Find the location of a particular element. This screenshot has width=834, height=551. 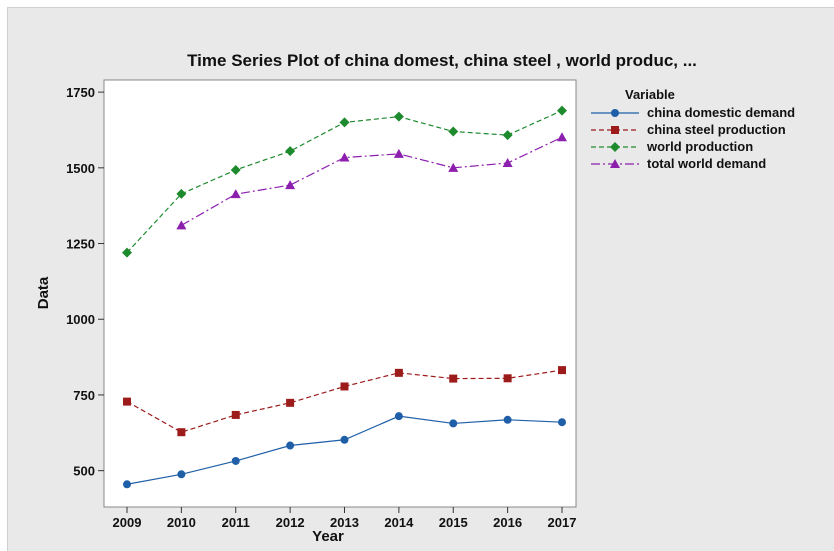

series-line-total-world-demand is located at coordinates (372, 181).